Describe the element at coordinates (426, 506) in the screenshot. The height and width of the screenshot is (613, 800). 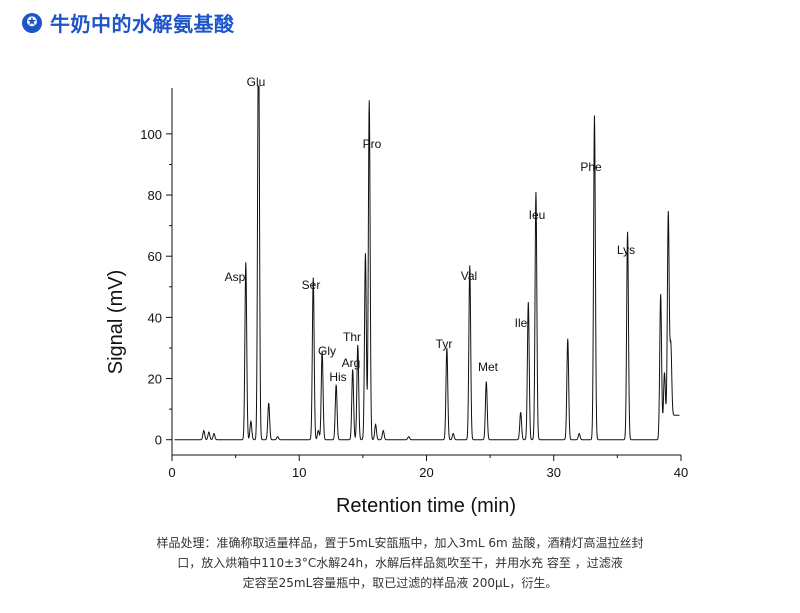
I see `x-axis-label: Retention time (min)` at that location.